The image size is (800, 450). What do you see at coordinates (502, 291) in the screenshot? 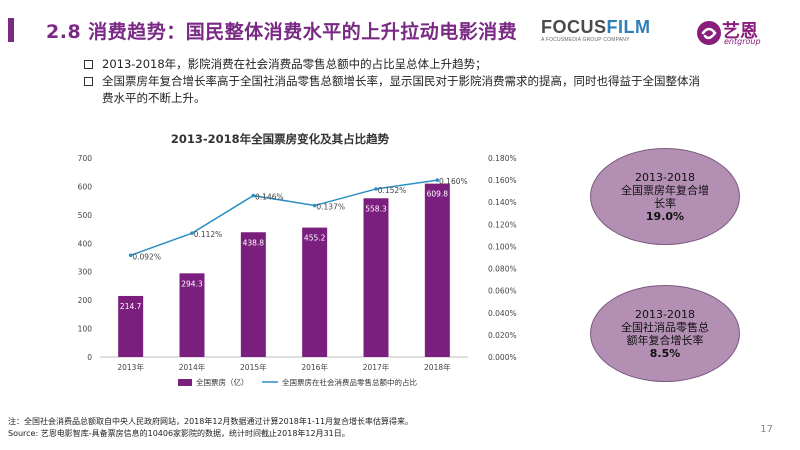
I see `y-right-tick-label: 0.060%` at bounding box center [502, 291].